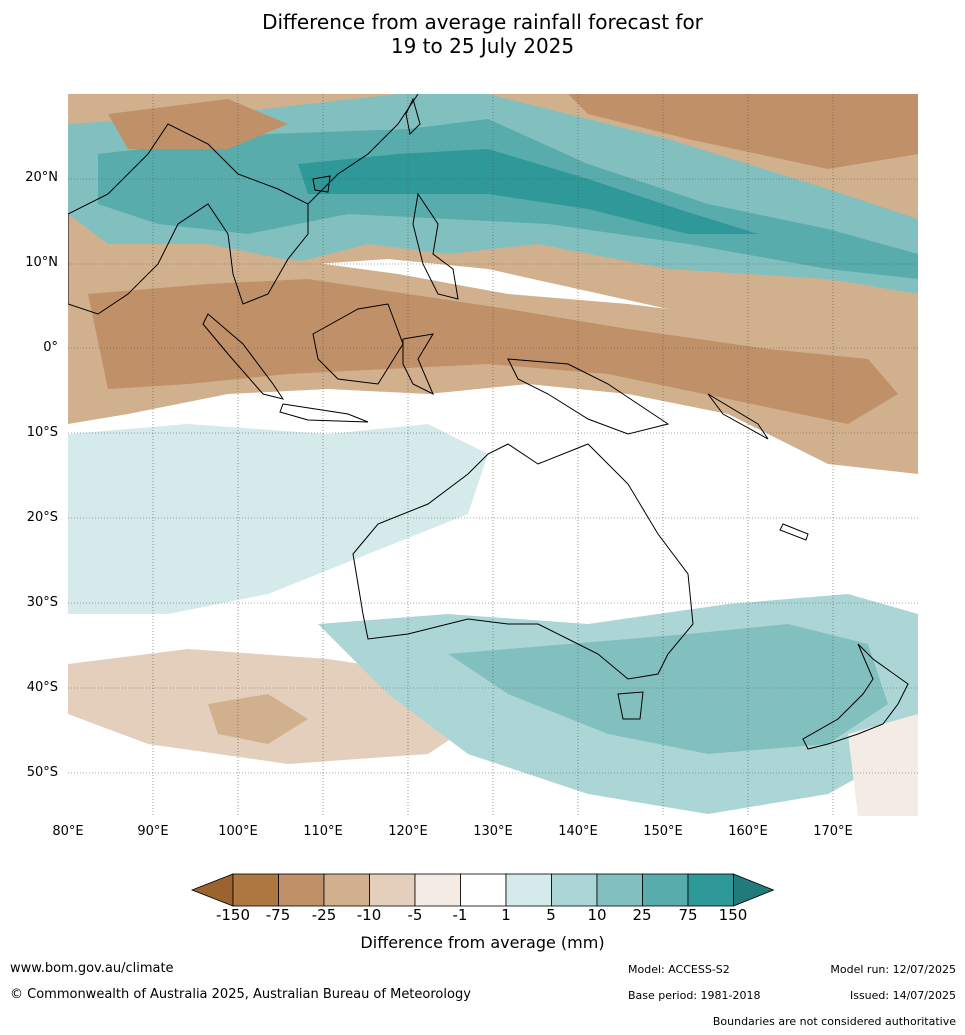  What do you see at coordinates (663, 831) in the screenshot?
I see `lon-tick-150e: 150°E` at bounding box center [663, 831].